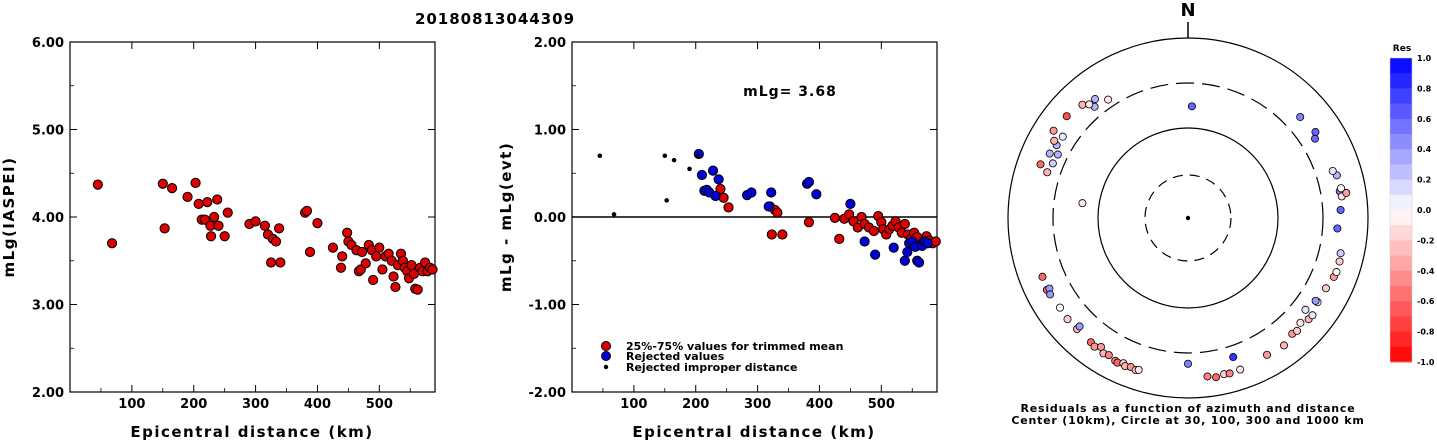  I want to click on x-tick-label: 400, so click(819, 404).